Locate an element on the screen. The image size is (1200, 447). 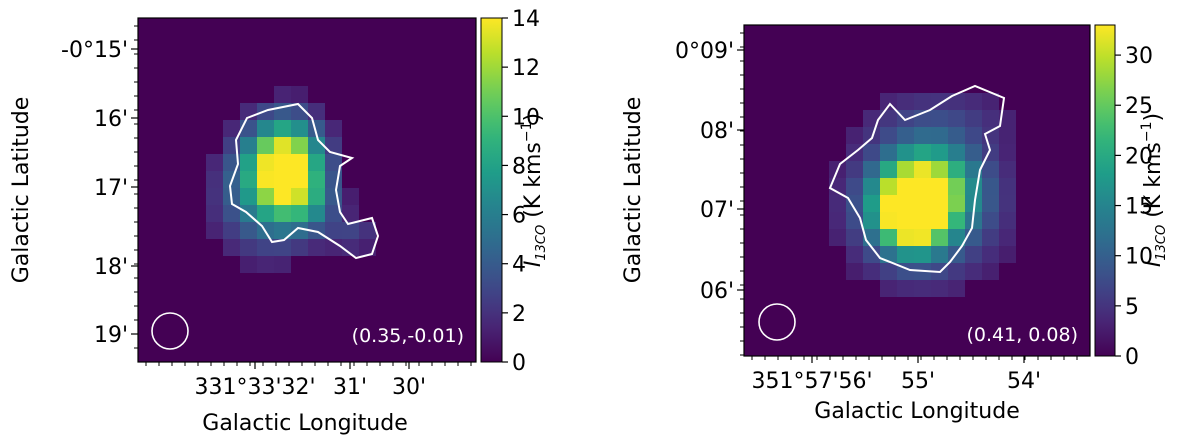
colorbar-tick-label: 4 is located at coordinates (519, 265).